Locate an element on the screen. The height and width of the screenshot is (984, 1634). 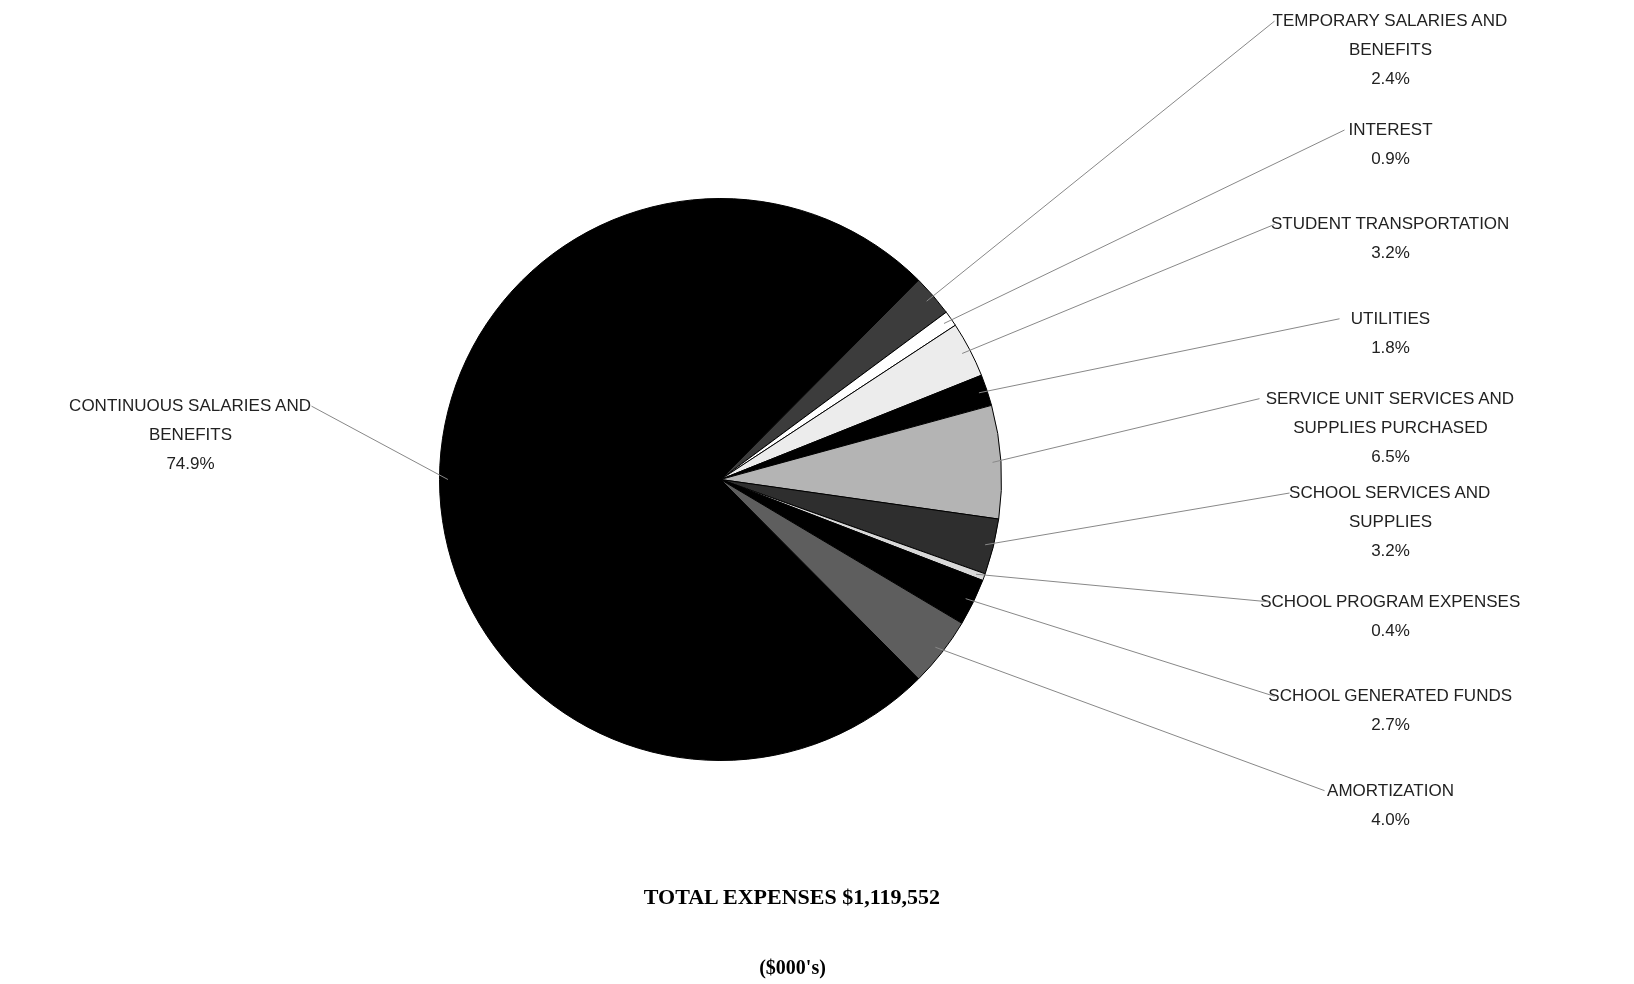
slice-label: SERVICE UNIT SERVICES AND SUPPLIES PURCHASED is located at coordinates (1390, 412).